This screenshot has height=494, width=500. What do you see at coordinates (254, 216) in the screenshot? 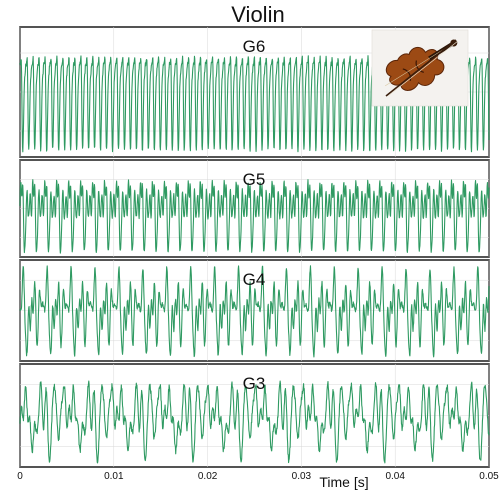
I see `series-line-g5` at bounding box center [254, 216].